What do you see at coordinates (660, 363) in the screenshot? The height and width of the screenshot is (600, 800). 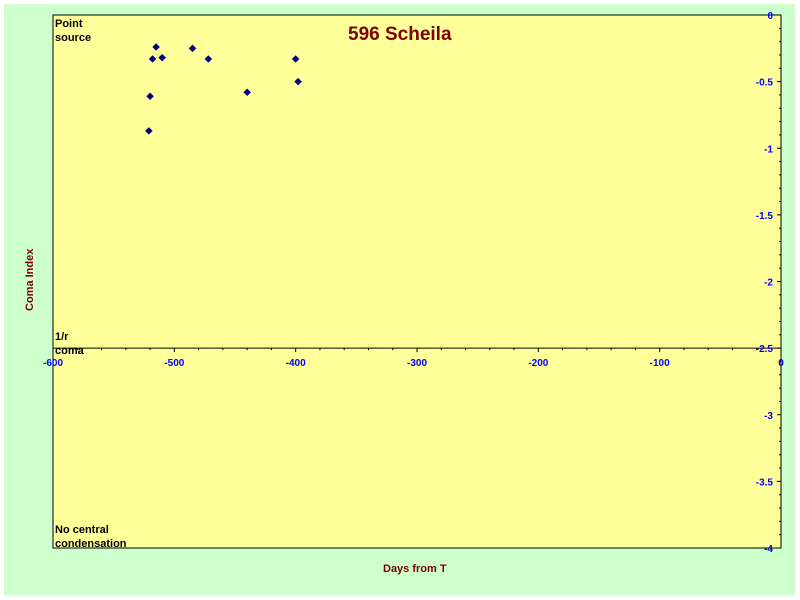 I see `x-tick-label: -100` at bounding box center [660, 363].